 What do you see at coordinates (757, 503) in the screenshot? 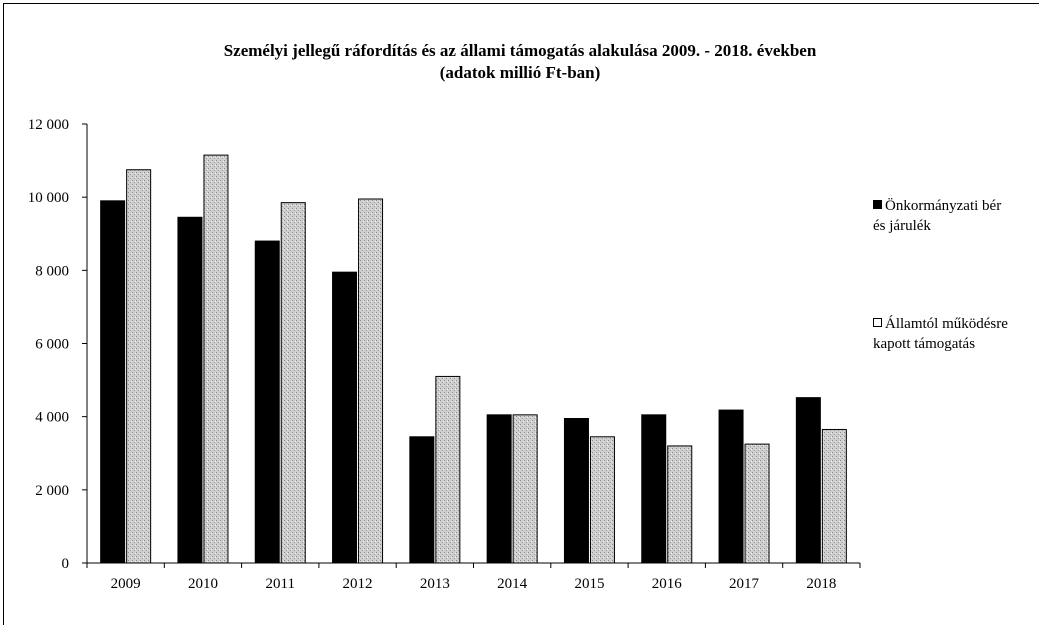
I see `bar-allami-2017` at bounding box center [757, 503].